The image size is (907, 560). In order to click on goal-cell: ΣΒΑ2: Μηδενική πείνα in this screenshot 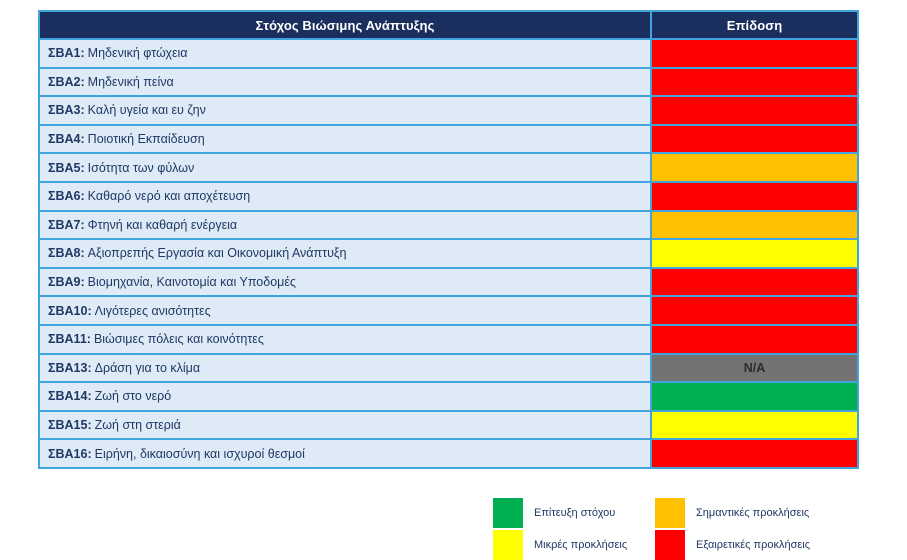, I will do `click(345, 82)`.